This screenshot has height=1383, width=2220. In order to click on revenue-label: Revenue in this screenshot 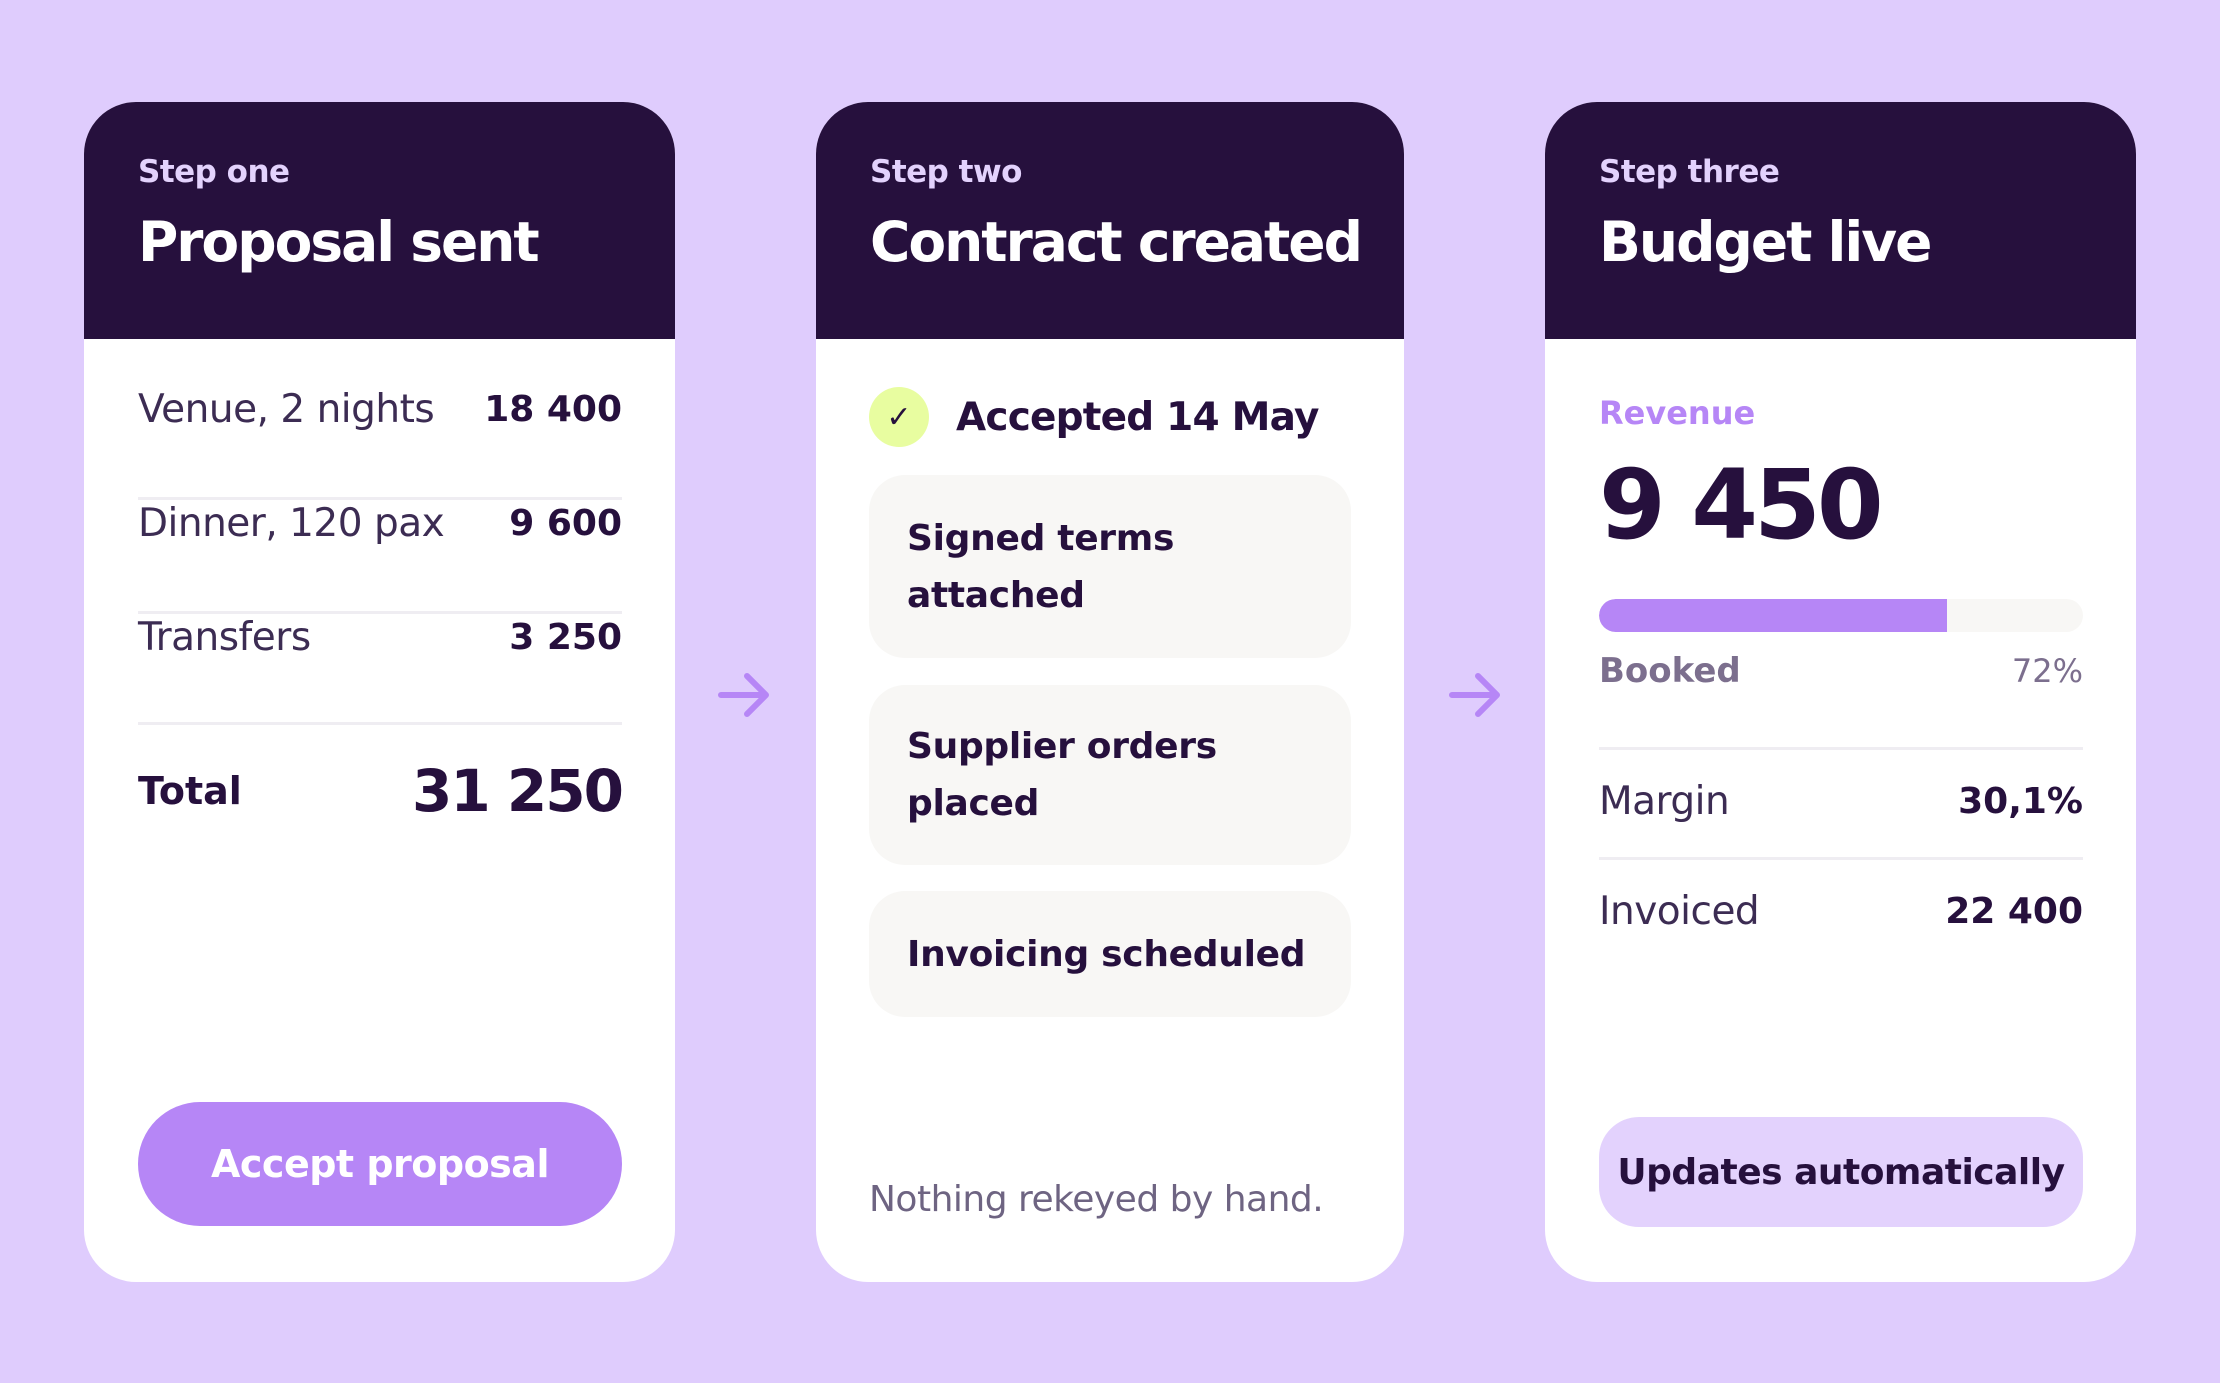, I will do `click(1677, 413)`.